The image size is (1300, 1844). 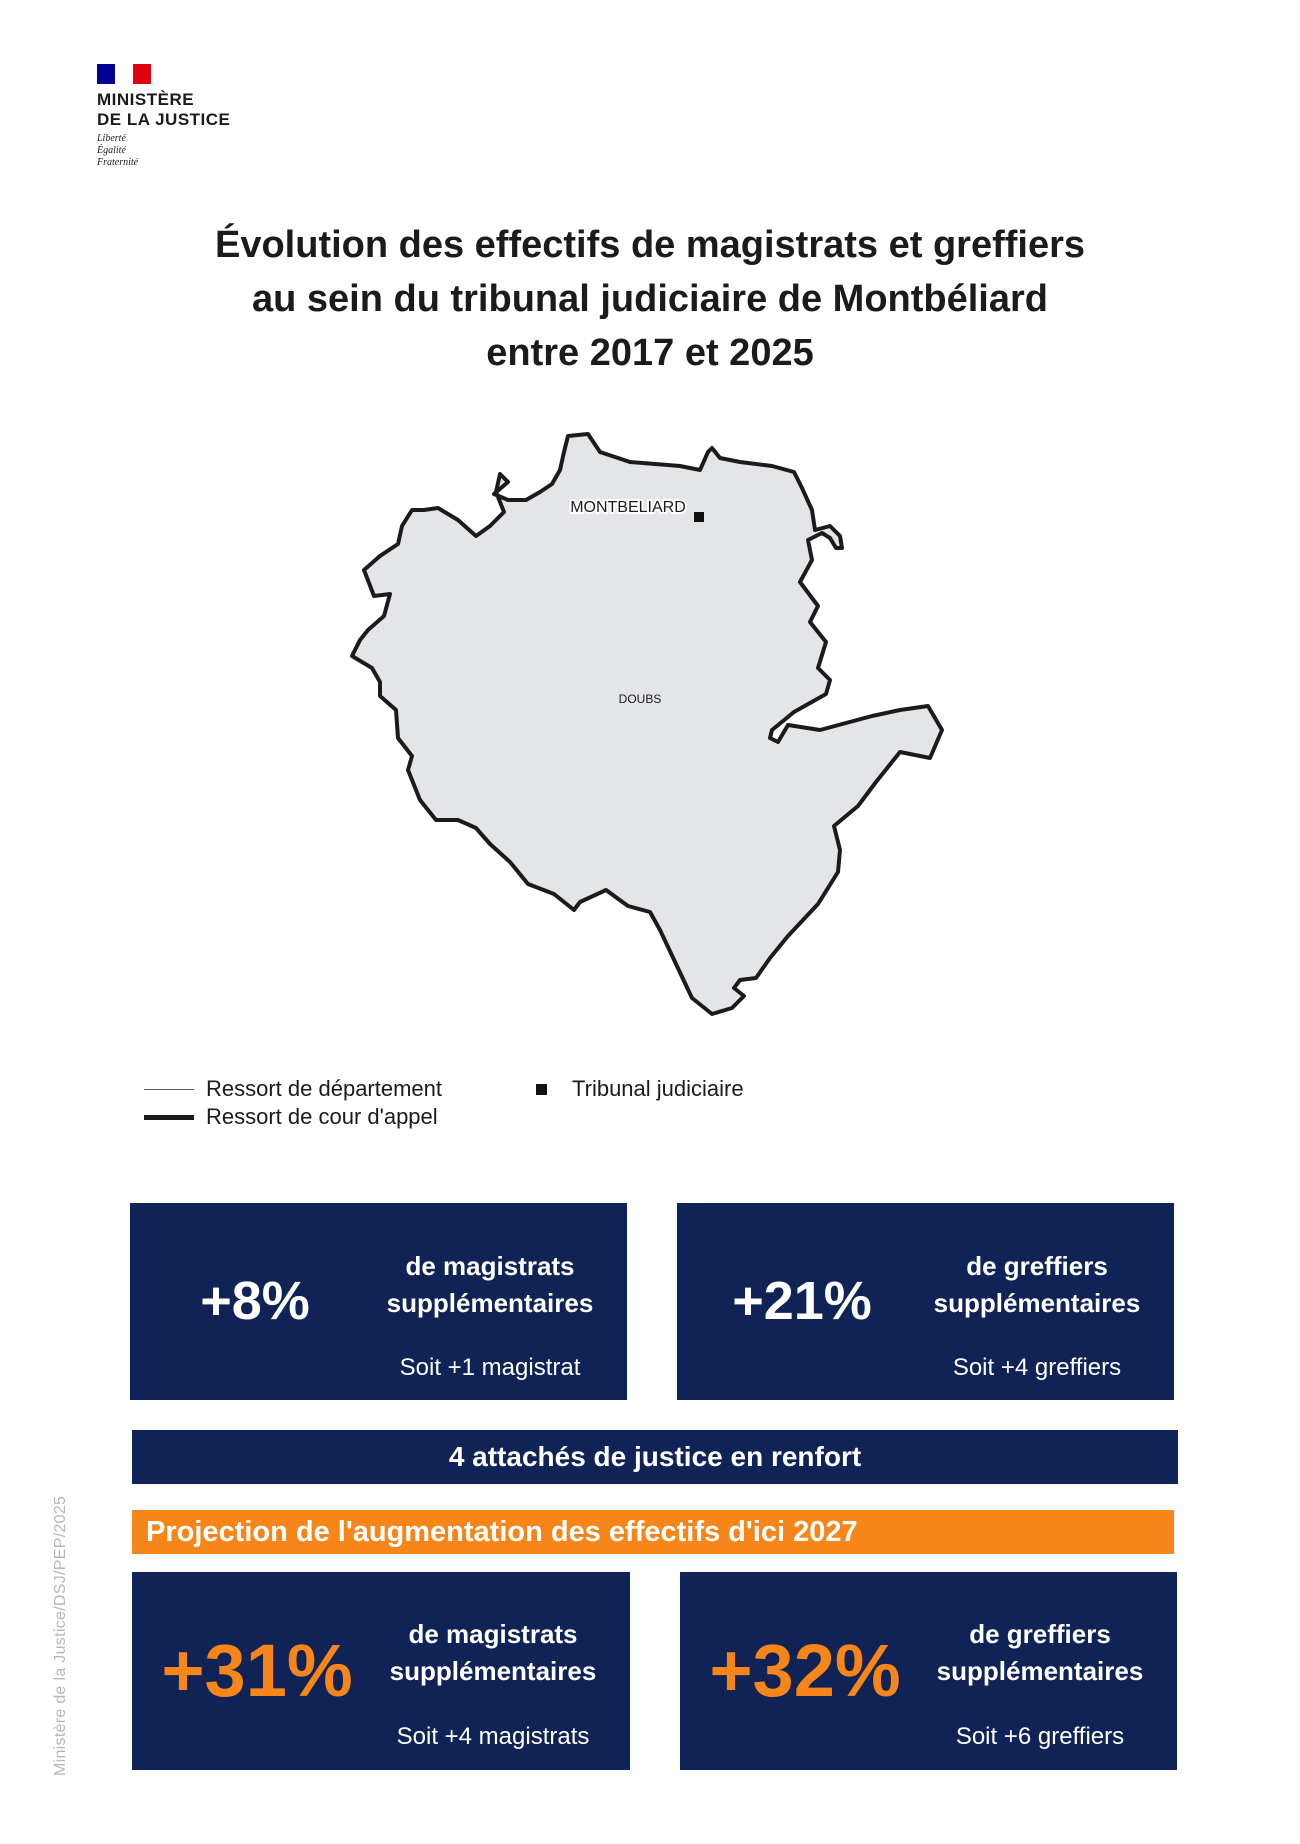 I want to click on ministry-name-line1: MINISTÈRE, so click(x=146, y=99).